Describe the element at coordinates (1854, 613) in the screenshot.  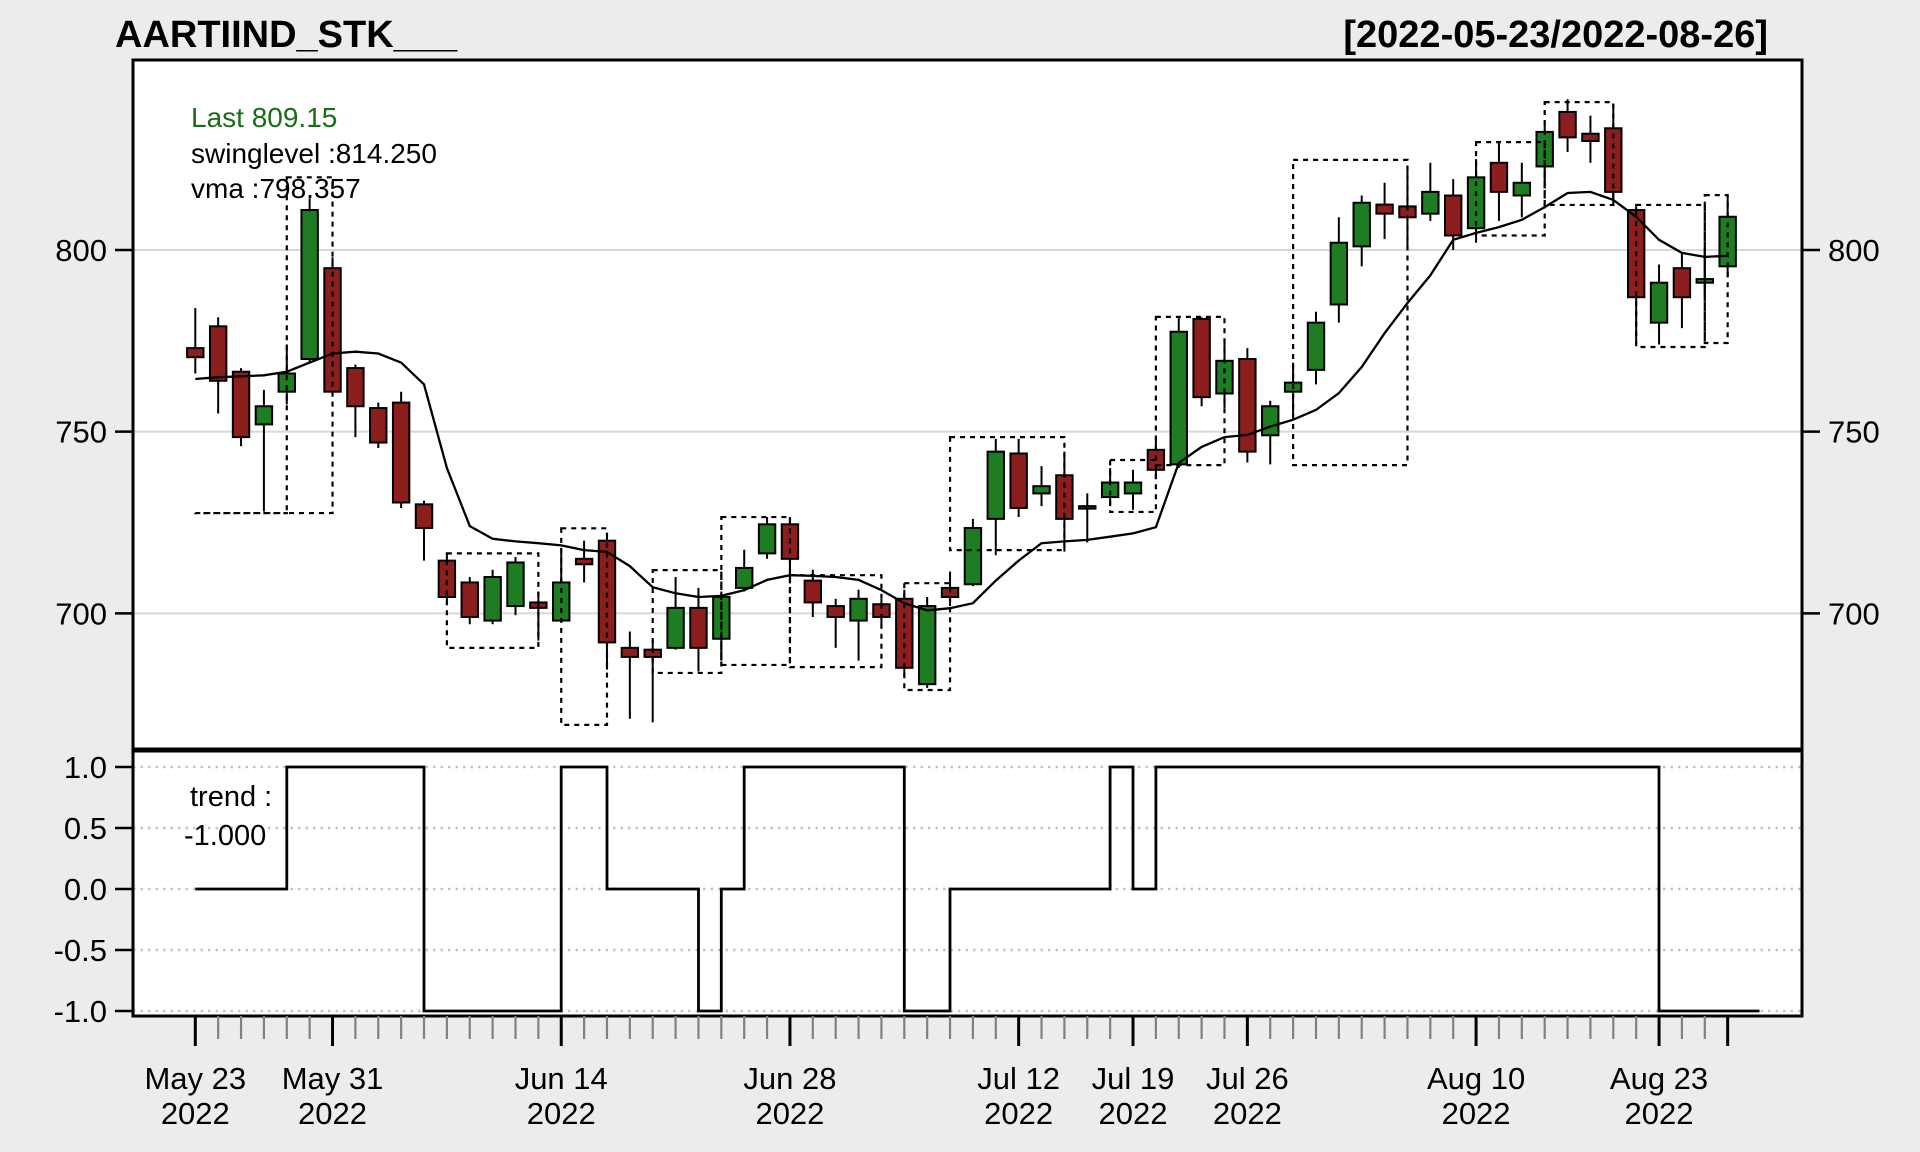
I see `price-axis-label-right: 700` at that location.